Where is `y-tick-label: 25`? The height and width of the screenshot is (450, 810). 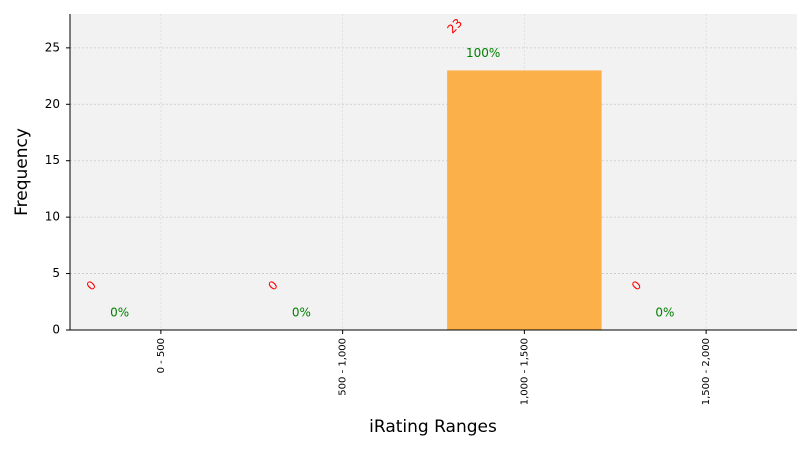
y-tick-label: 25 is located at coordinates (52, 47).